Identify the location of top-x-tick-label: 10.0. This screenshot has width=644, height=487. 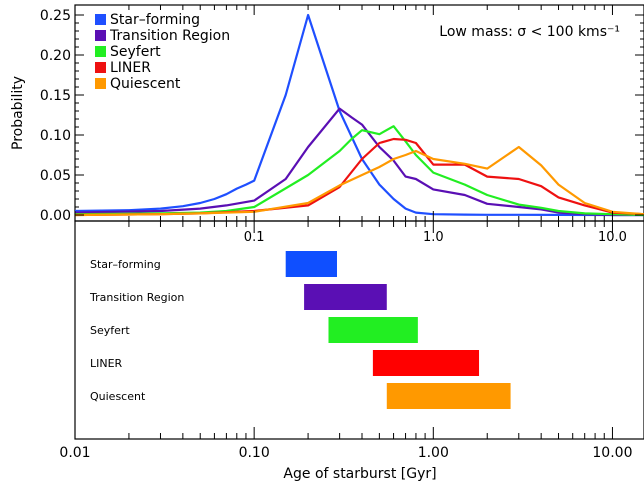
(612, 237).